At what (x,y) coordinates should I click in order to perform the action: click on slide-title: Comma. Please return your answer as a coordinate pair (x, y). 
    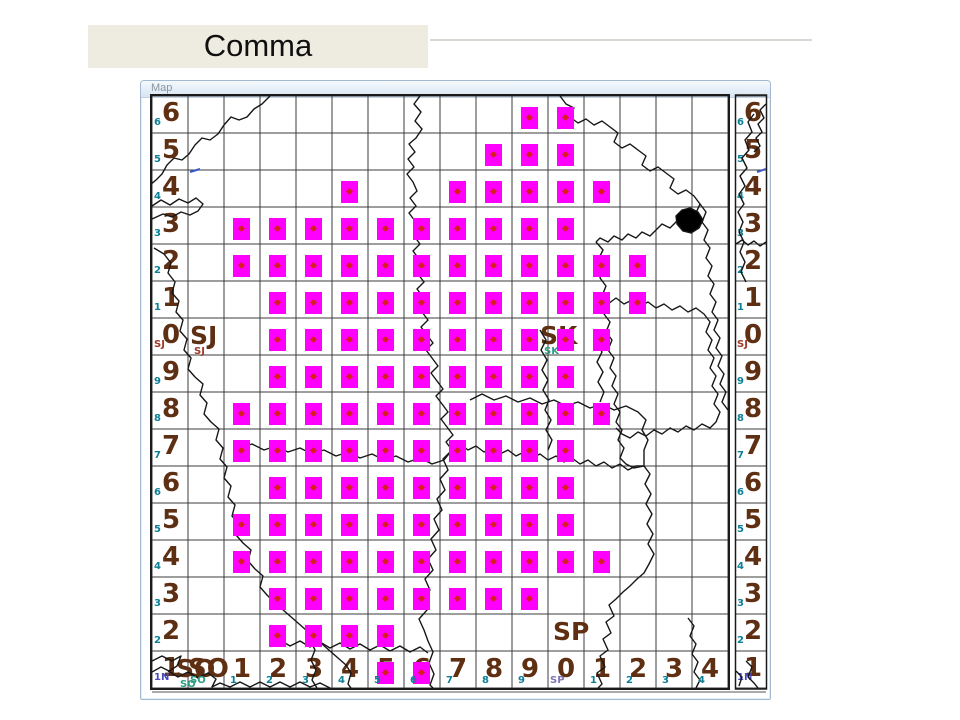
    Looking at the image, I should click on (258, 45).